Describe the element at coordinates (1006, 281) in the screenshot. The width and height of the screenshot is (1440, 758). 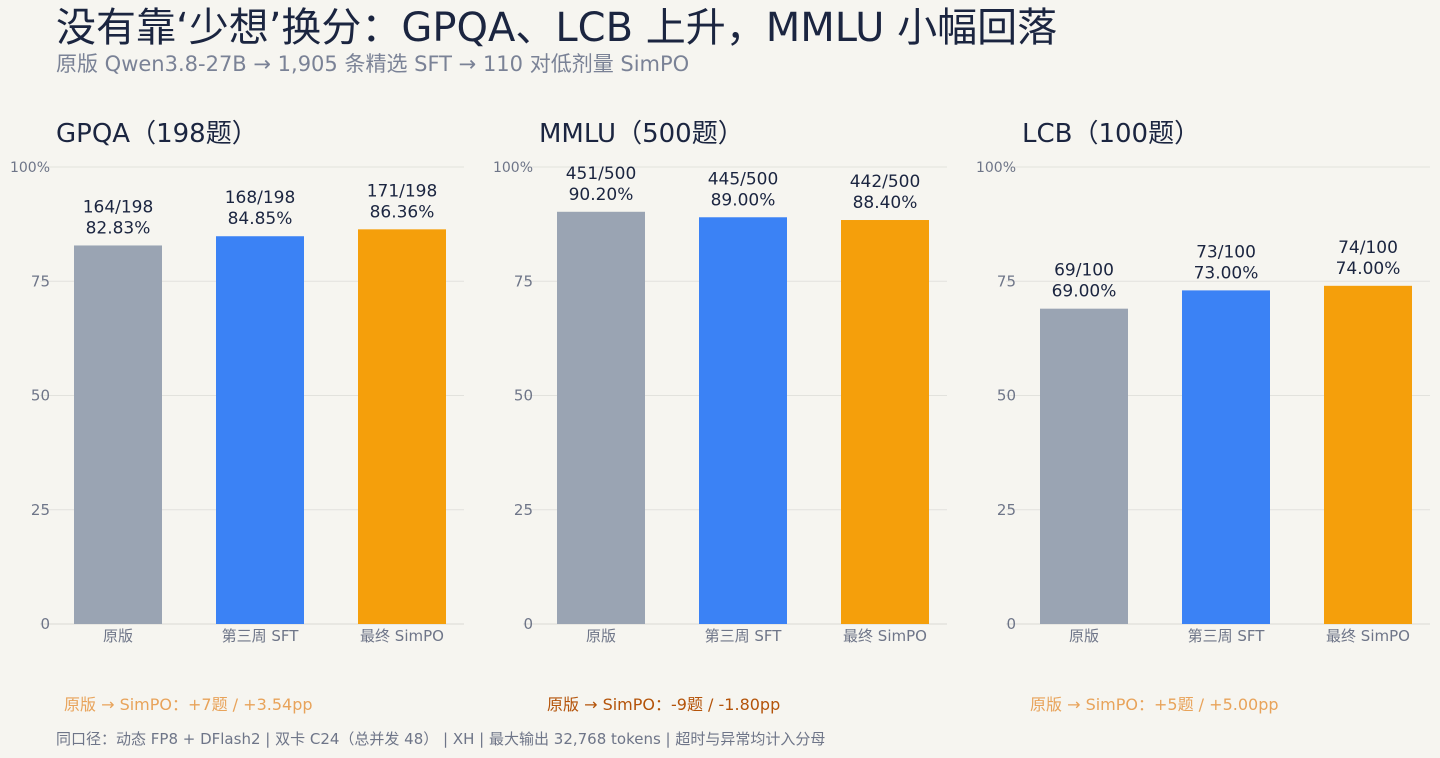
I see `lcb-y-tick-label: 75` at that location.